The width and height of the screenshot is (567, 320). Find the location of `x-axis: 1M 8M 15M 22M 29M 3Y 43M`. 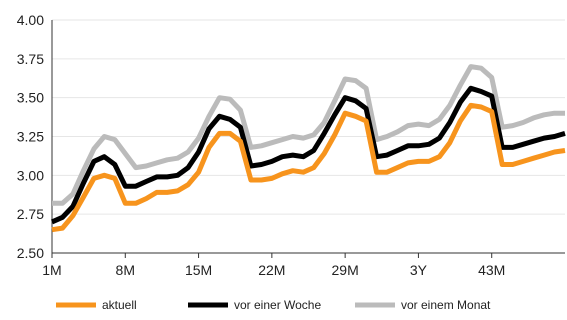

x-axis: 1M 8M 15M 22M 29M 3Y 43M is located at coordinates (303, 265).